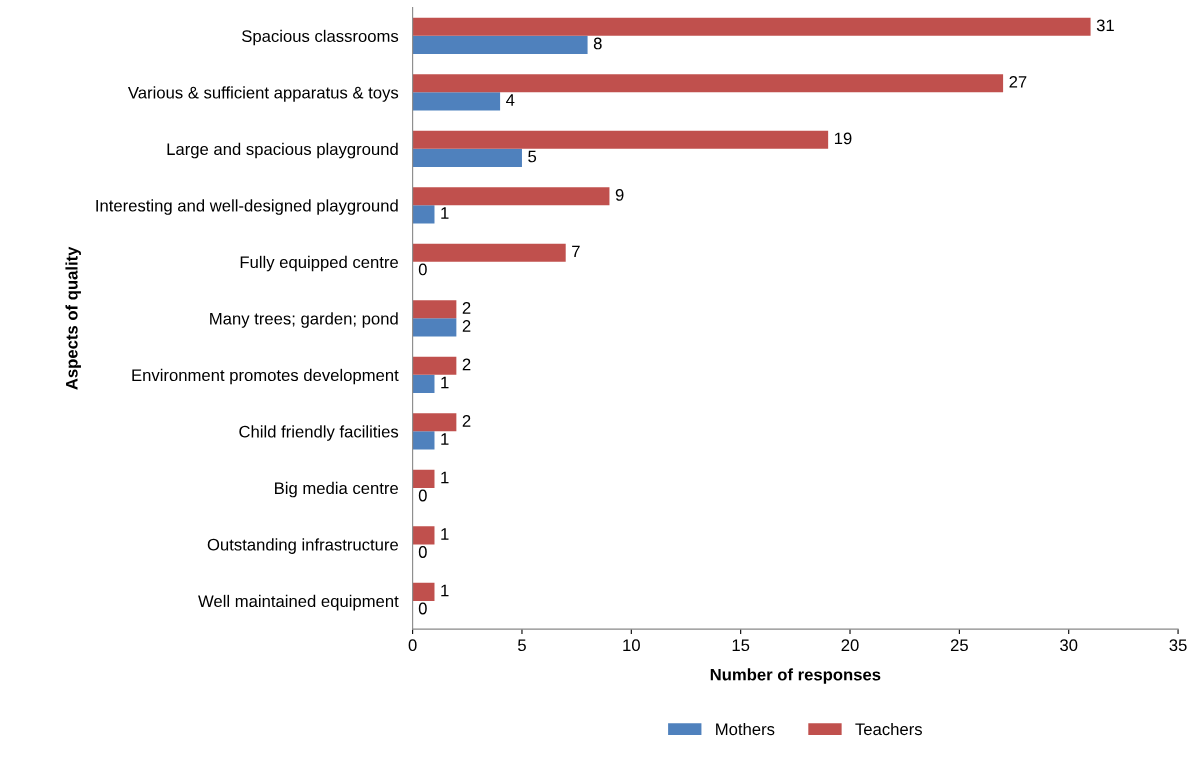 This screenshot has width=1196, height=758. I want to click on x-tick-label: 30, so click(1069, 645).